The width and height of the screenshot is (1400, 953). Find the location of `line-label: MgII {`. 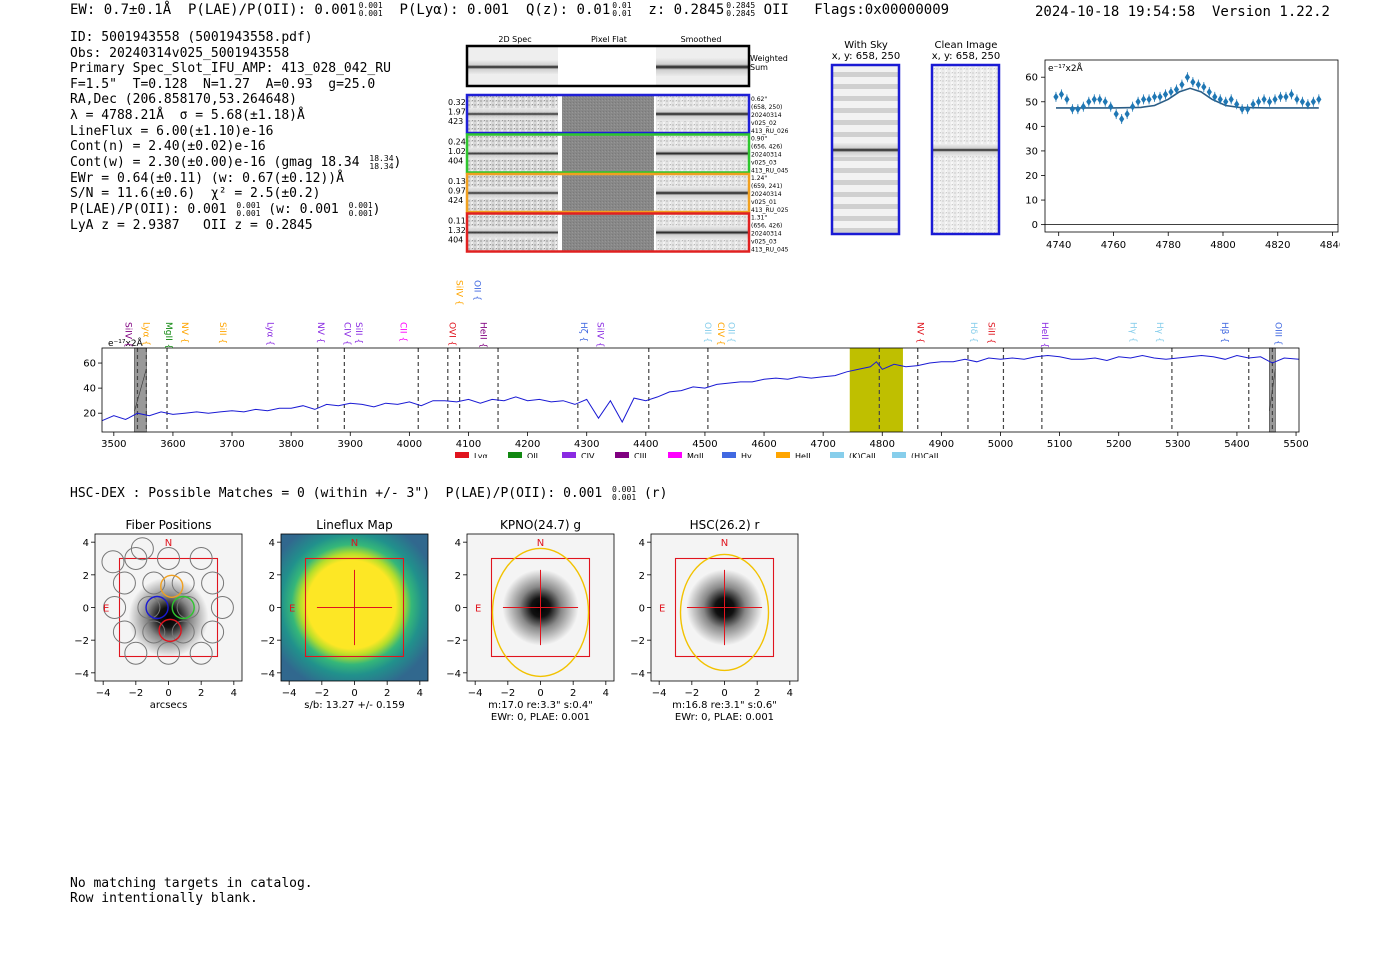

line-label: MgII { is located at coordinates (168, 335).